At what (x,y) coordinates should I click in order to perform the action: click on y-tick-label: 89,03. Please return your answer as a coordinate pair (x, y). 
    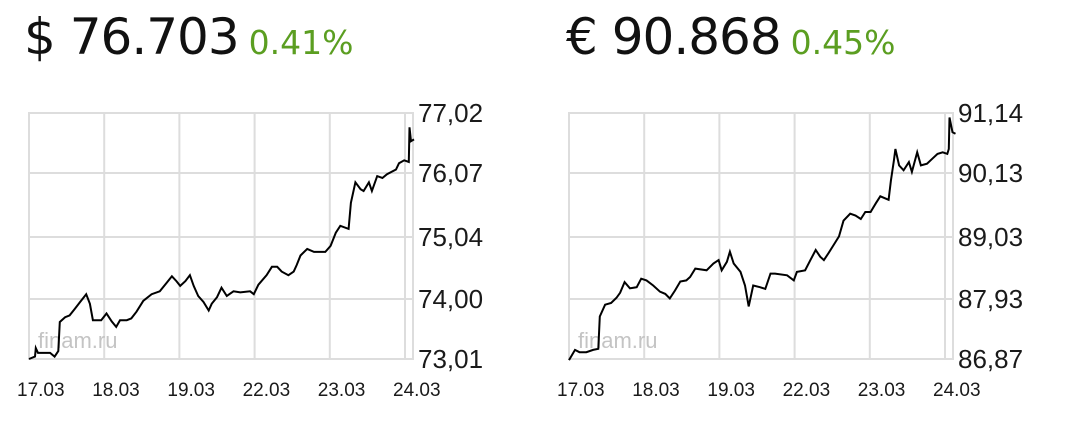
    Looking at the image, I should click on (990, 237).